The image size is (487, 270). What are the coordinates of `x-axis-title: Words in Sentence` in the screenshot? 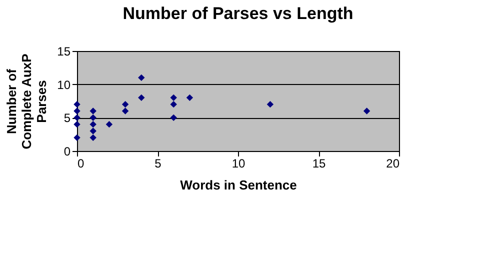 It's located at (238, 185).